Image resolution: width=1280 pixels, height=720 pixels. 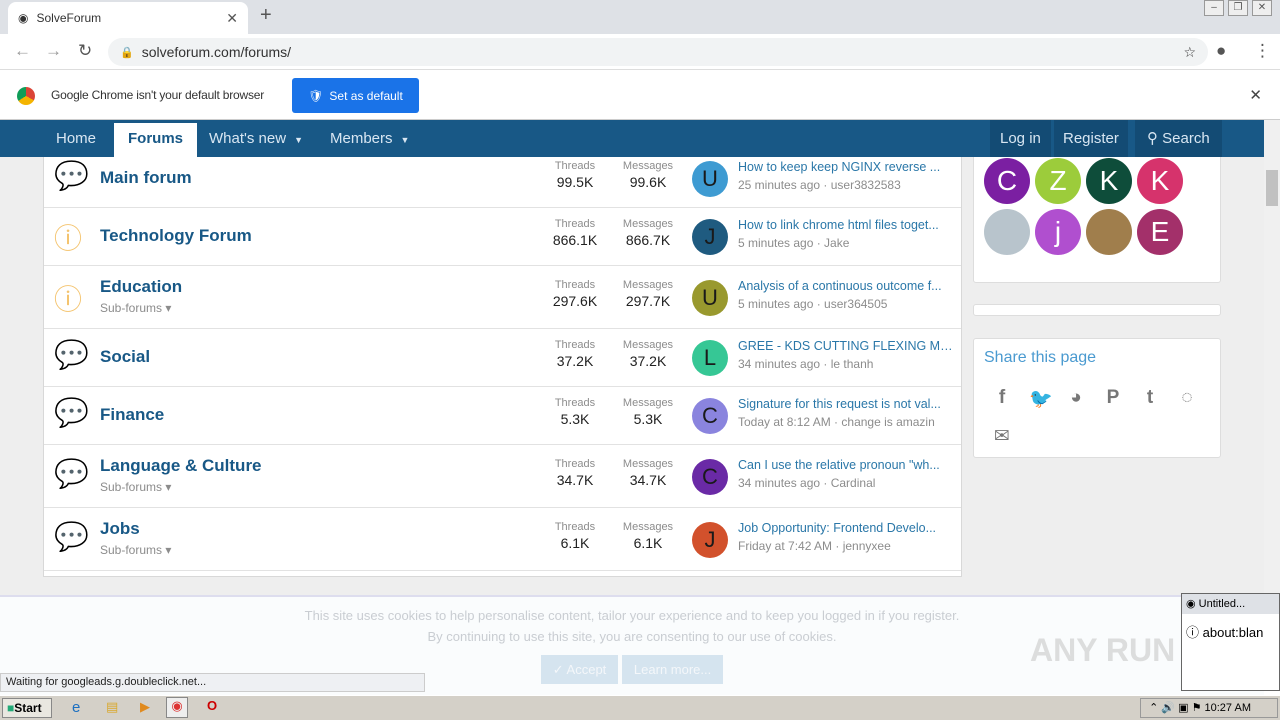 I want to click on reload-icon: ↻, so click(x=85, y=50).